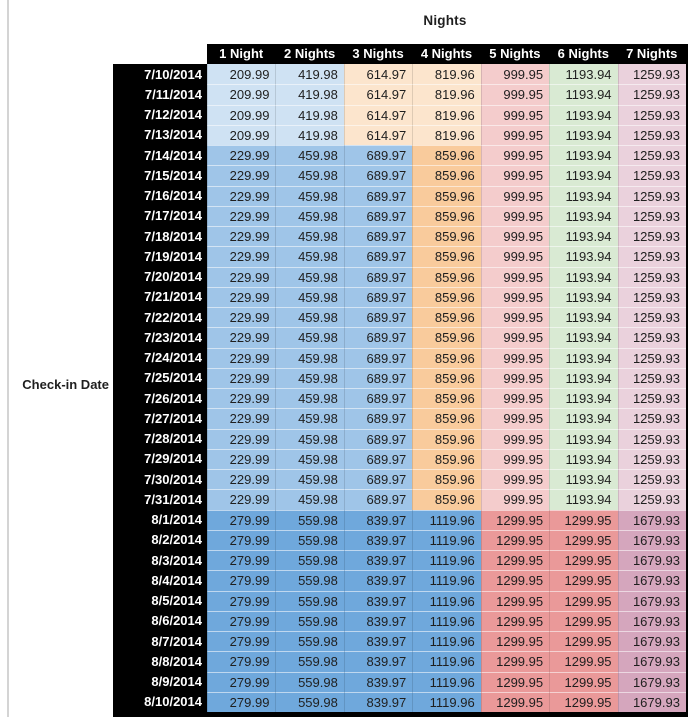  Describe the element at coordinates (160, 479) in the screenshot. I see `checkin-date-cell: 7/30/2014` at that location.